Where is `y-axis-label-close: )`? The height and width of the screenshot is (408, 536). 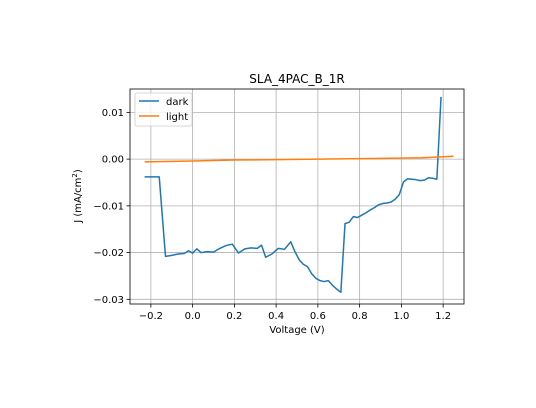
y-axis-label-close: ) is located at coordinates (78, 171).